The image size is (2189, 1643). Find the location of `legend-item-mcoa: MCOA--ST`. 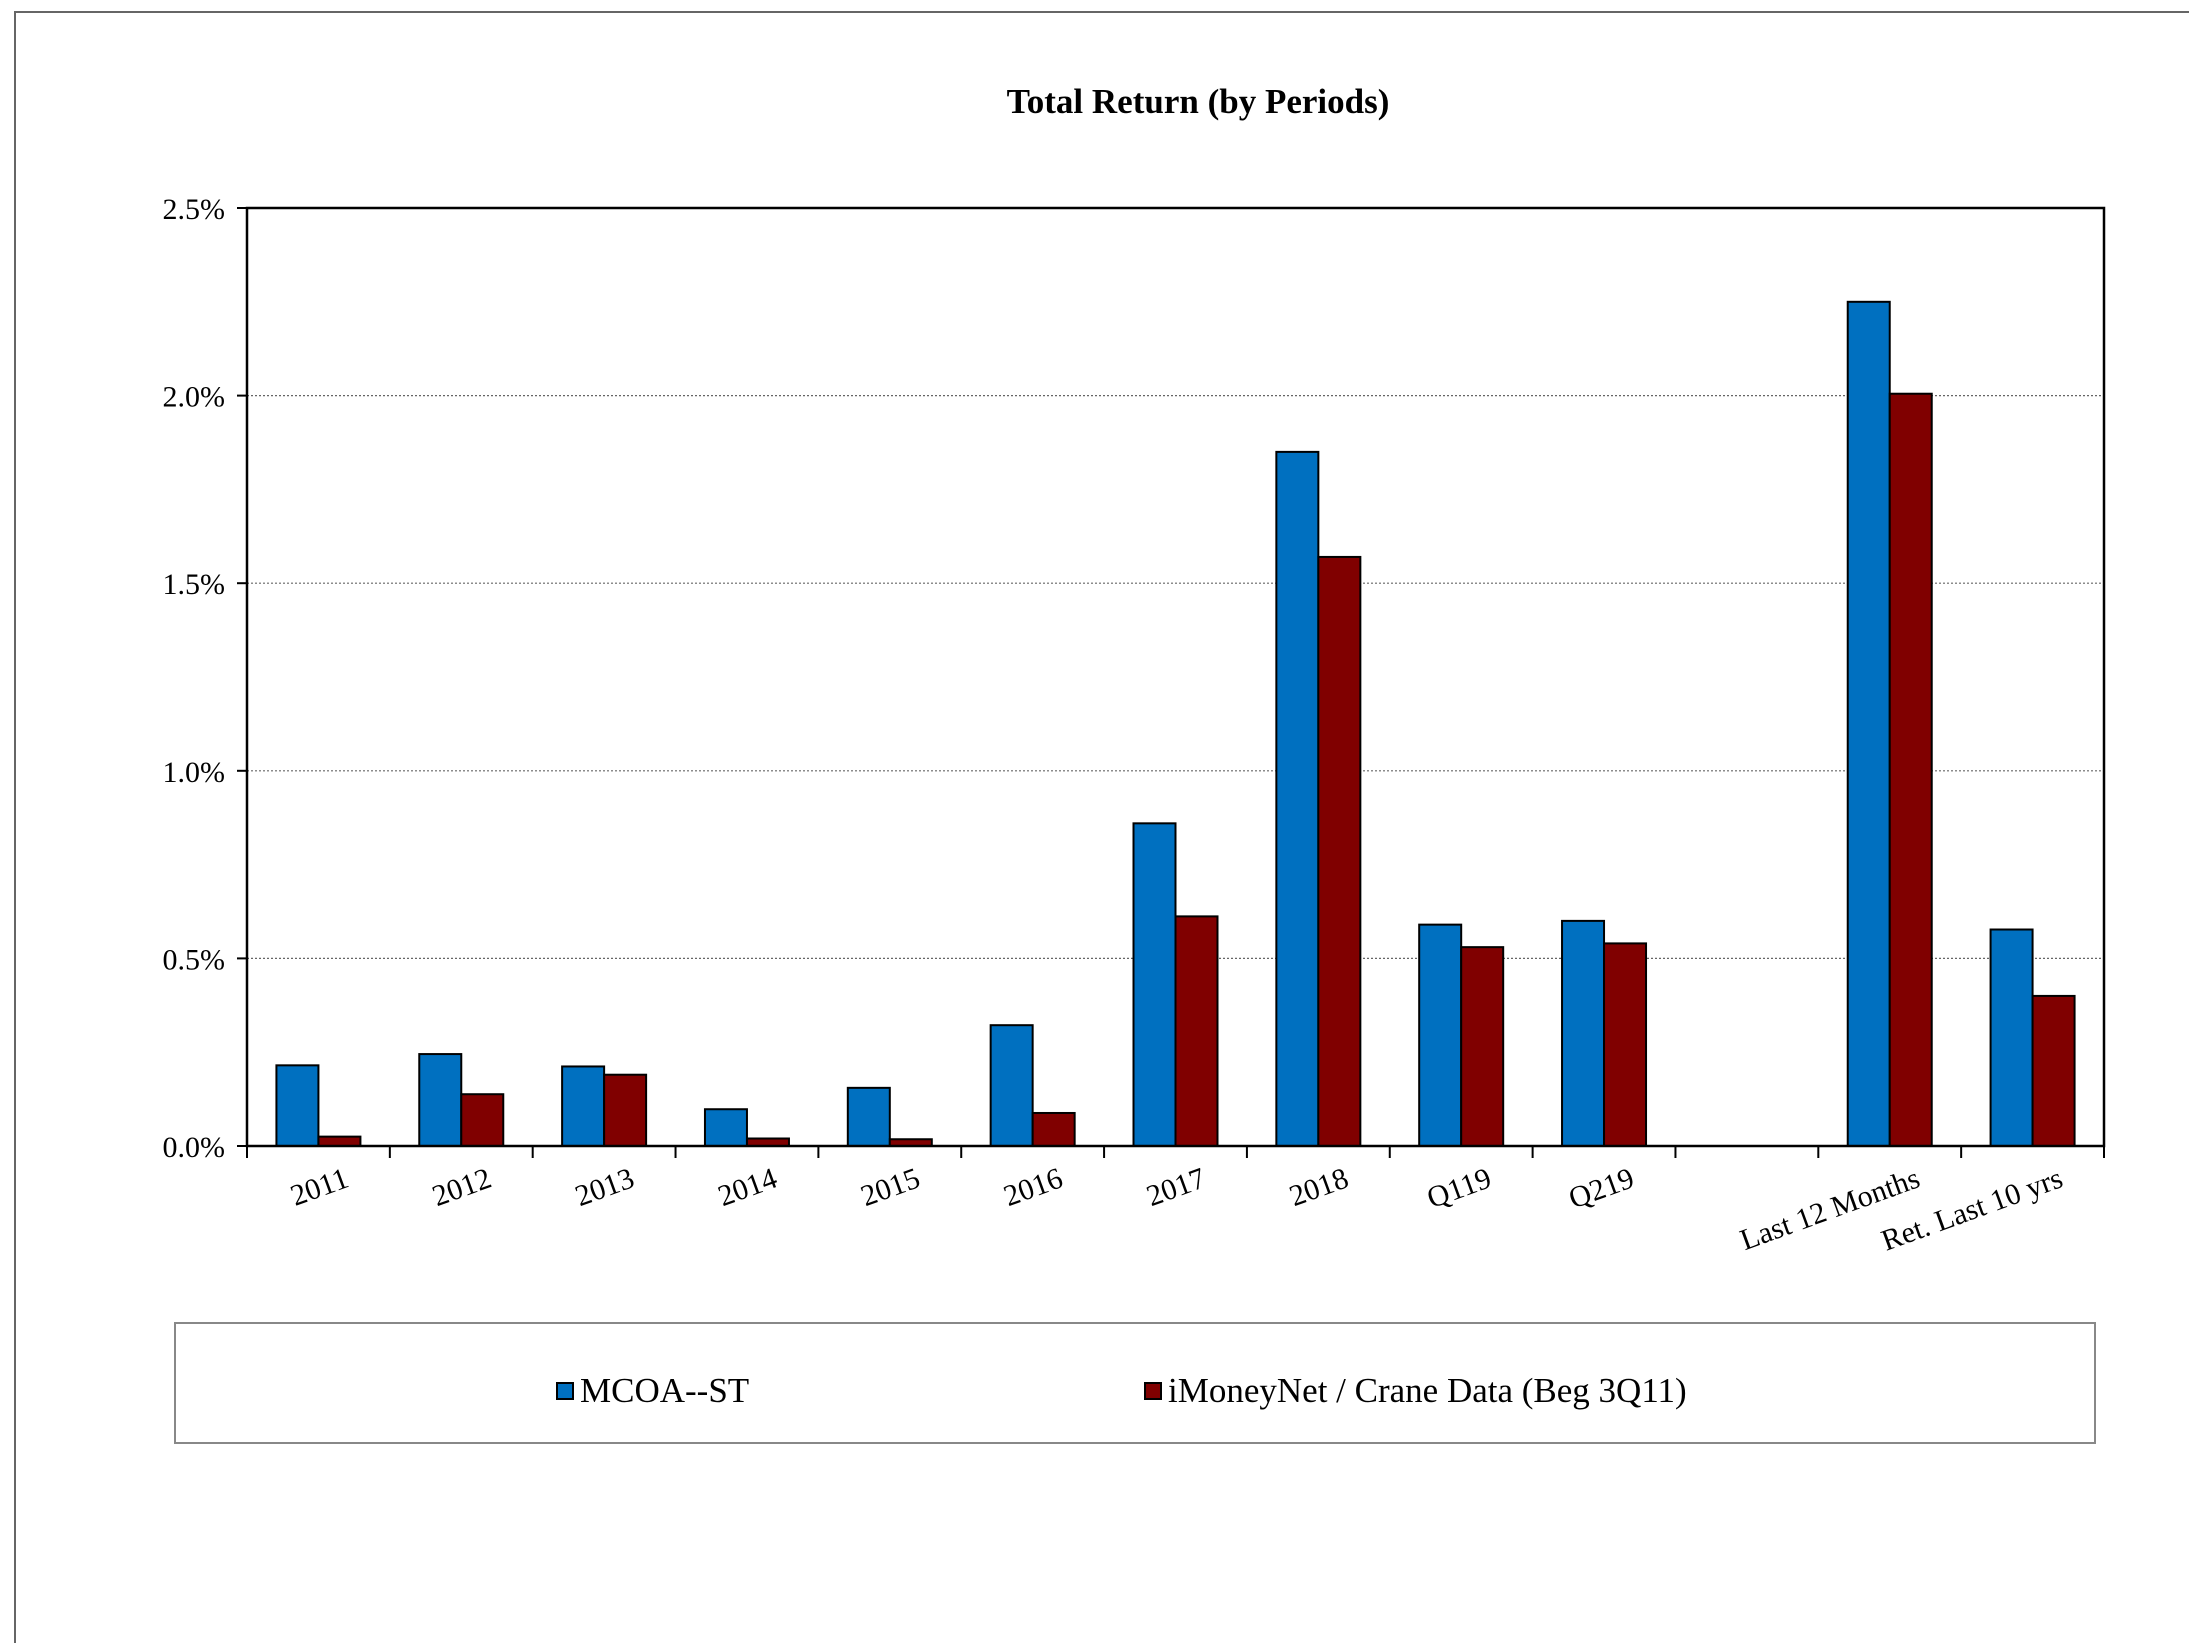

legend-item-mcoa: MCOA--ST is located at coordinates (652, 1391).